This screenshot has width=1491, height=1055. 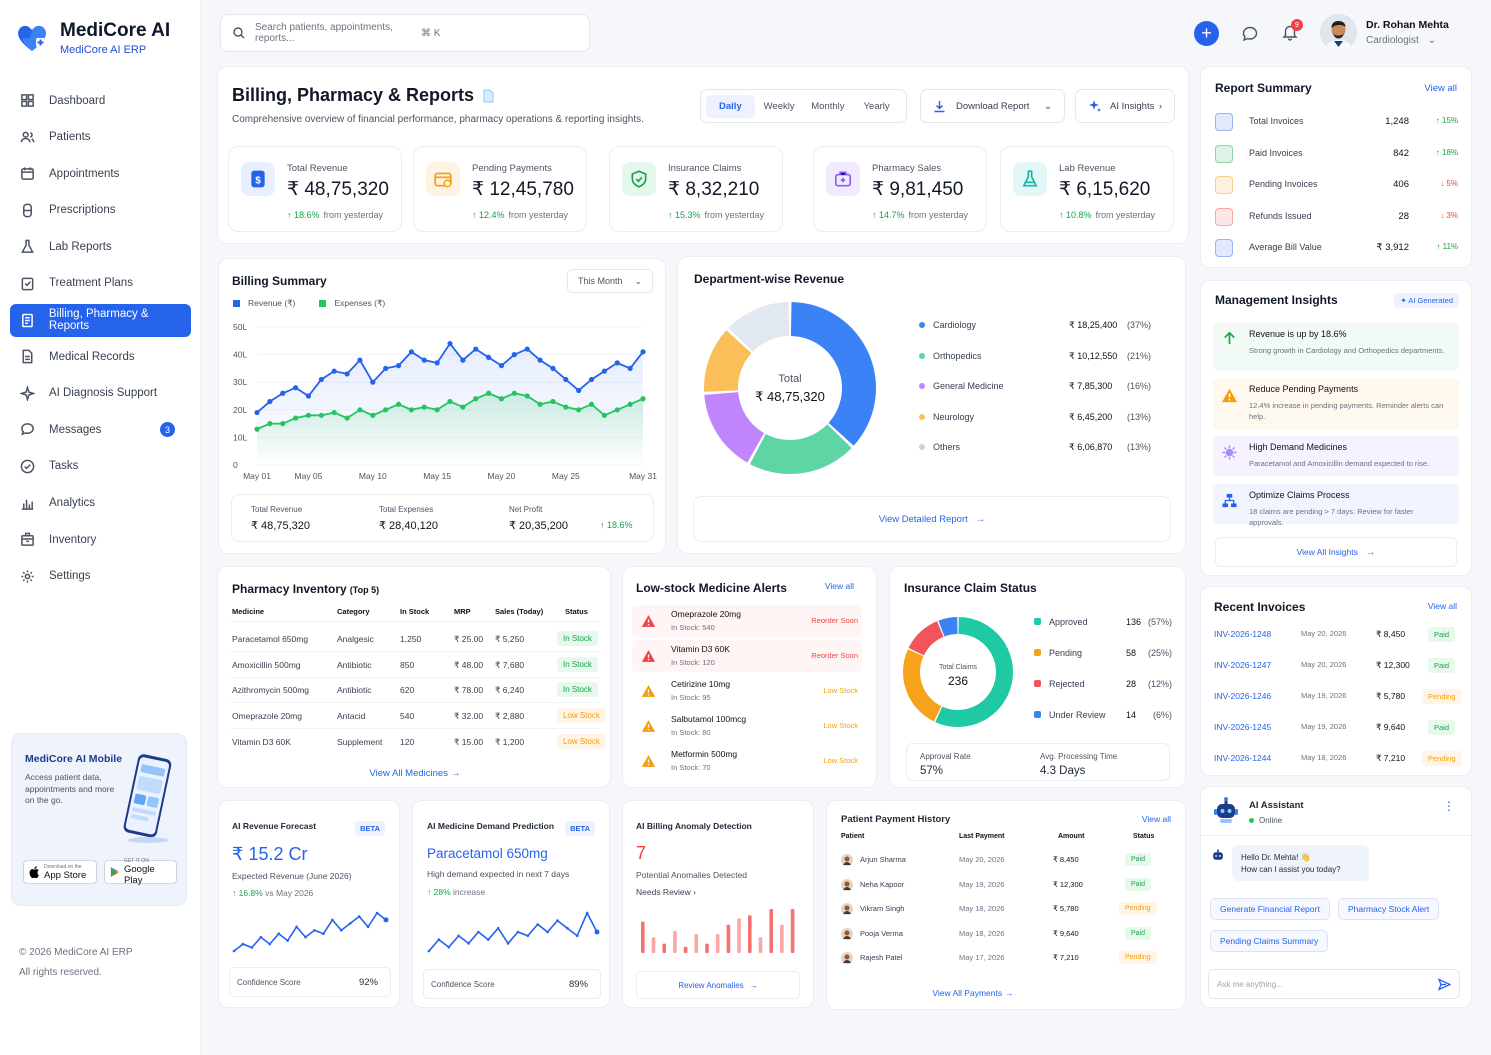 I want to click on tab-monthly: Monthly, so click(x=828, y=106).